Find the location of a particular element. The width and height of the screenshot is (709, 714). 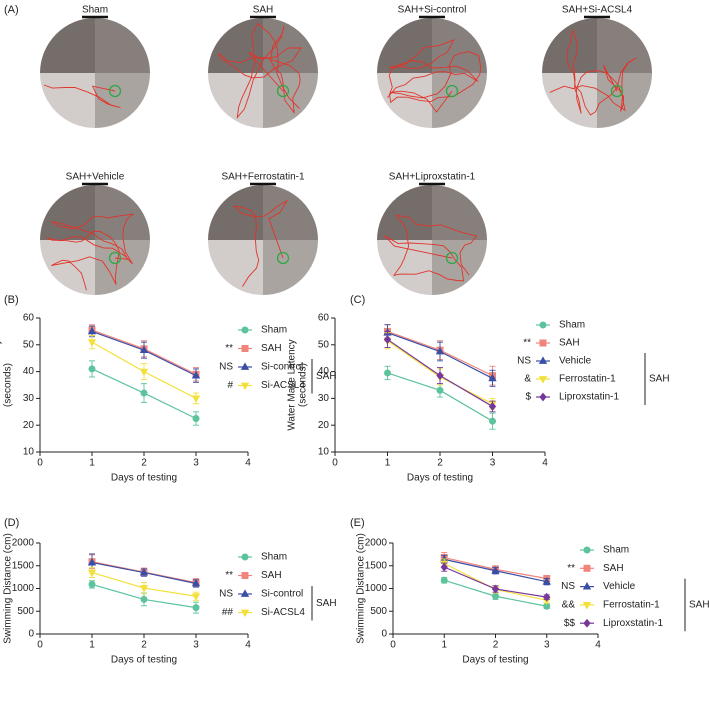

maze-title: SAH is located at coordinates (263, 10).